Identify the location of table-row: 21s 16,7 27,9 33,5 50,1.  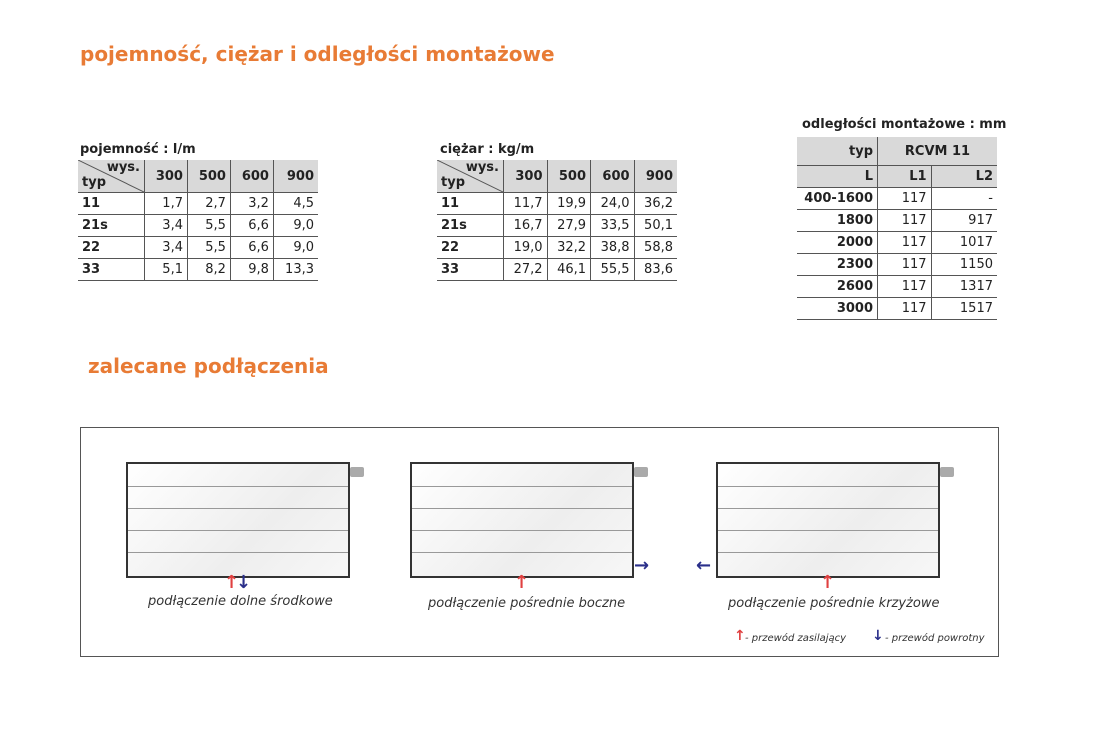
(557, 225).